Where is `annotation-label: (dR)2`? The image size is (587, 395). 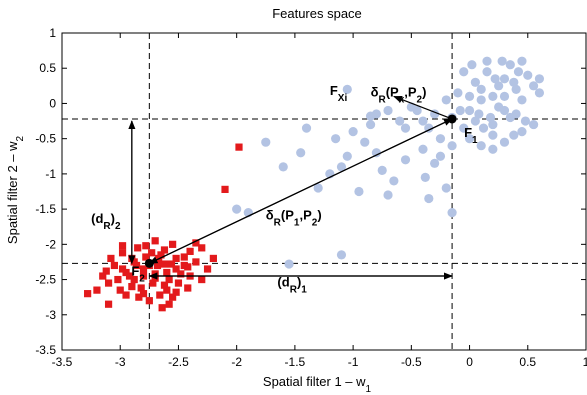 annotation-label: (dR)2 is located at coordinates (106, 221).